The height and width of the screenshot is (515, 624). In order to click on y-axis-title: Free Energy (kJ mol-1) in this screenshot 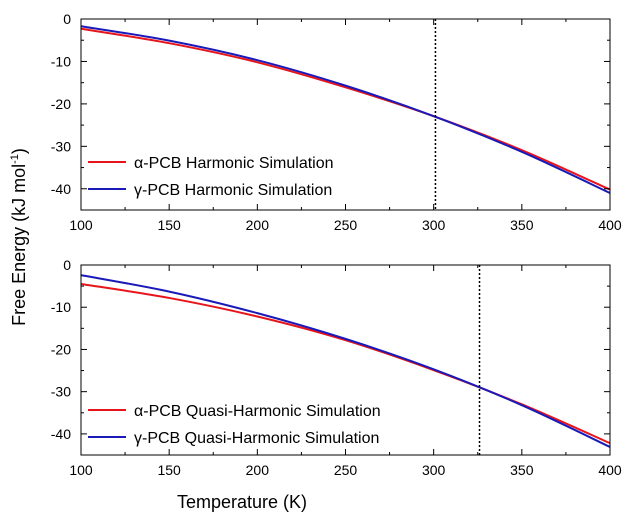, I will do `click(19, 237)`.